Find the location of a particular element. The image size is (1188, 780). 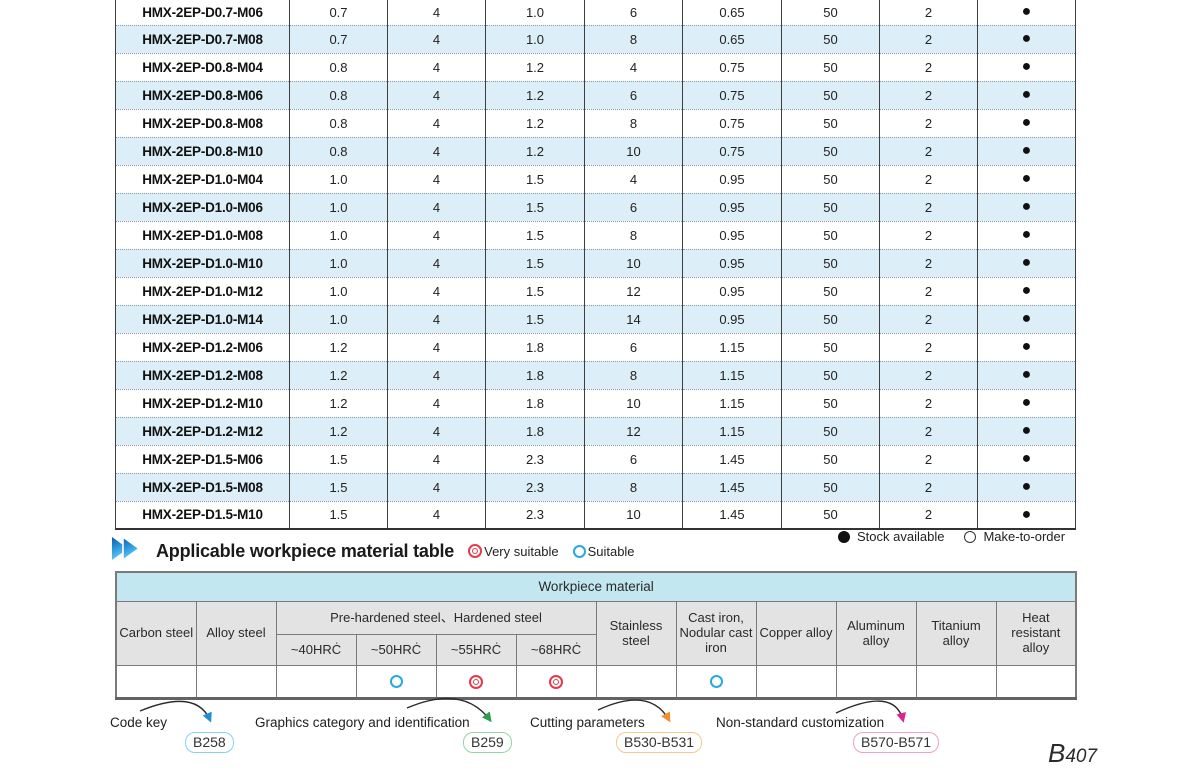

make-to-order-label: Make-to-order is located at coordinates (1024, 536).